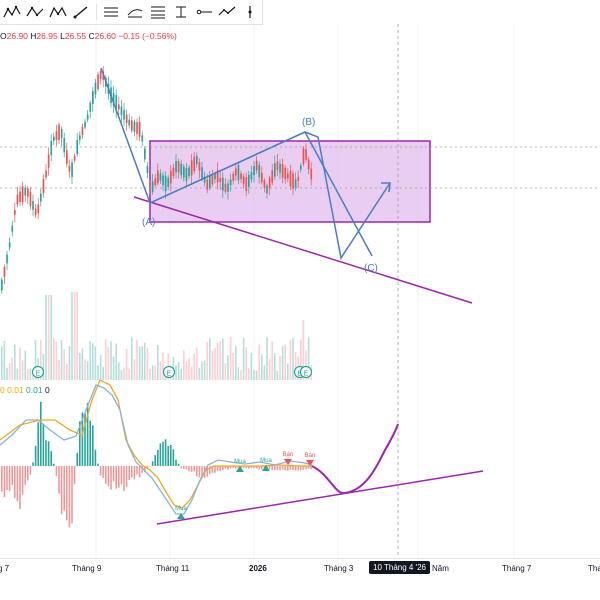 Image resolution: width=600 pixels, height=600 pixels. Describe the element at coordinates (227, 12) in the screenshot. I see `path-icon` at that location.